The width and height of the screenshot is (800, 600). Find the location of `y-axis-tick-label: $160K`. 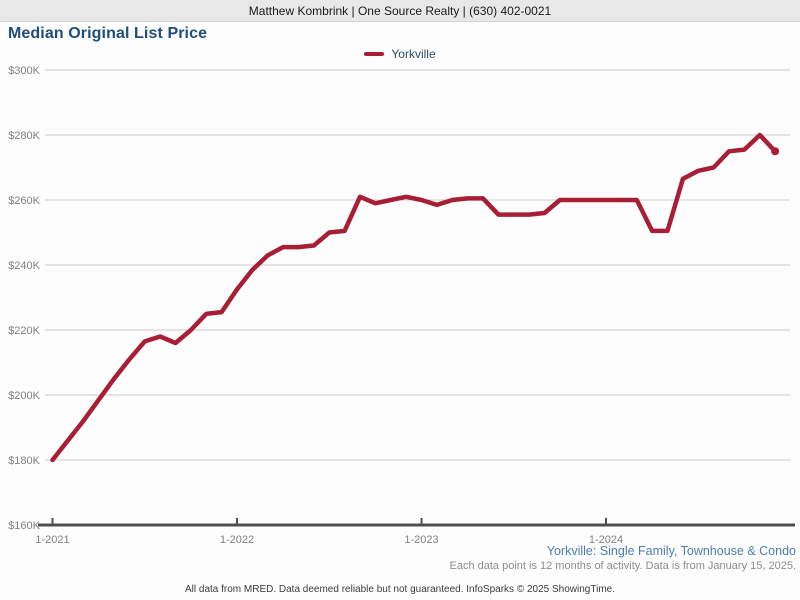

y-axis-tick-label: $160K is located at coordinates (24, 526).